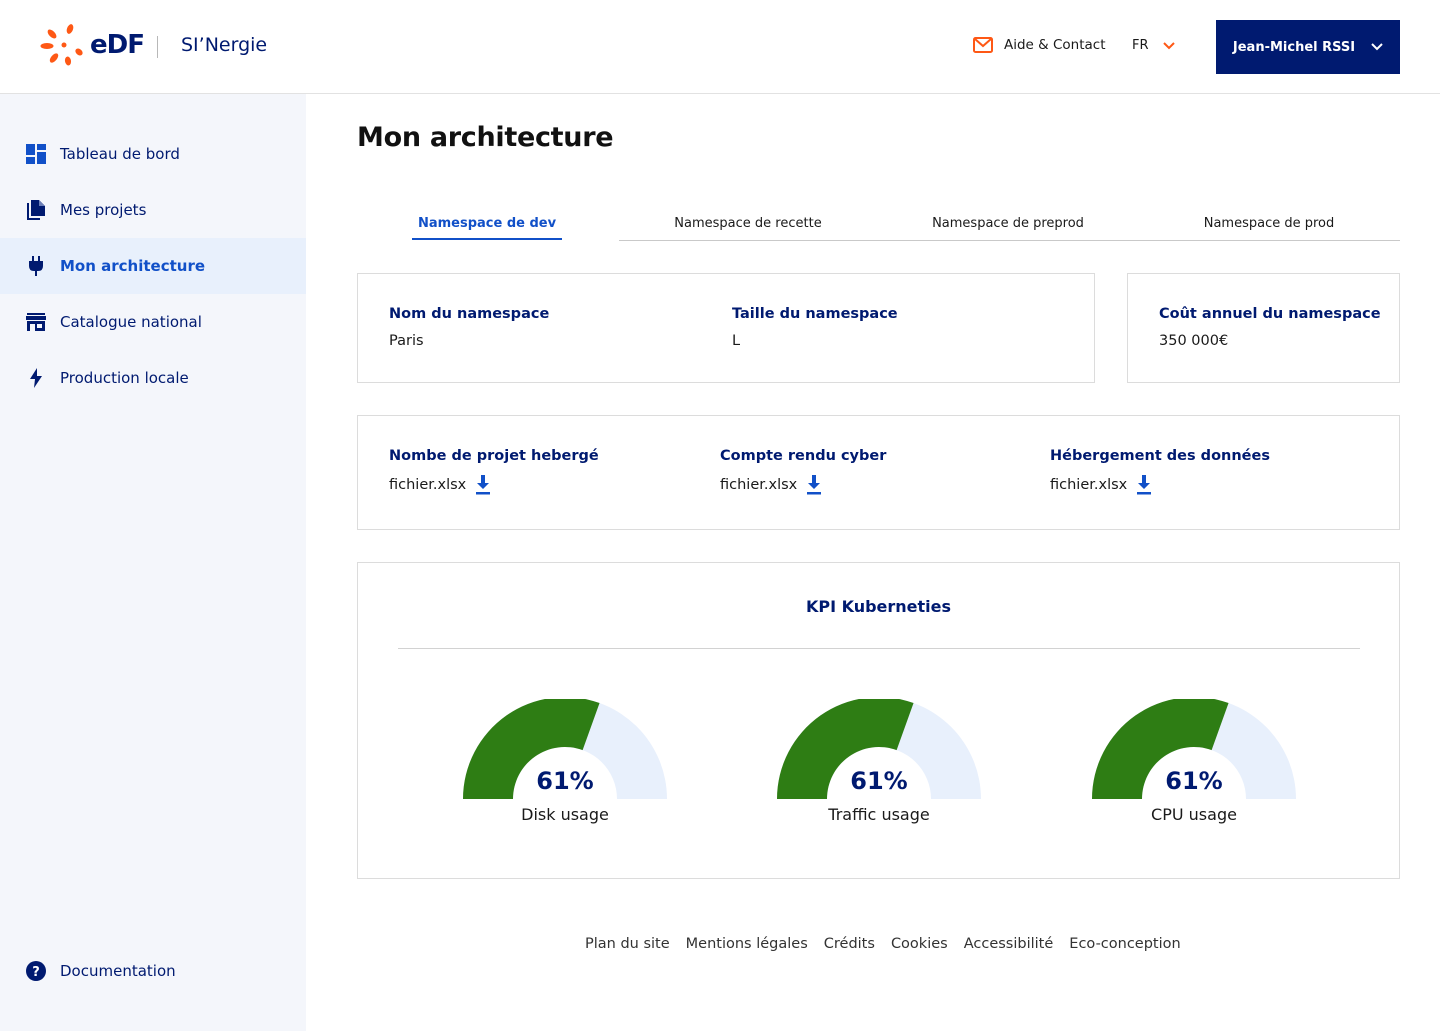 The image size is (1440, 1031). I want to click on footer-link-accessibility: Accessibilité, so click(1008, 944).